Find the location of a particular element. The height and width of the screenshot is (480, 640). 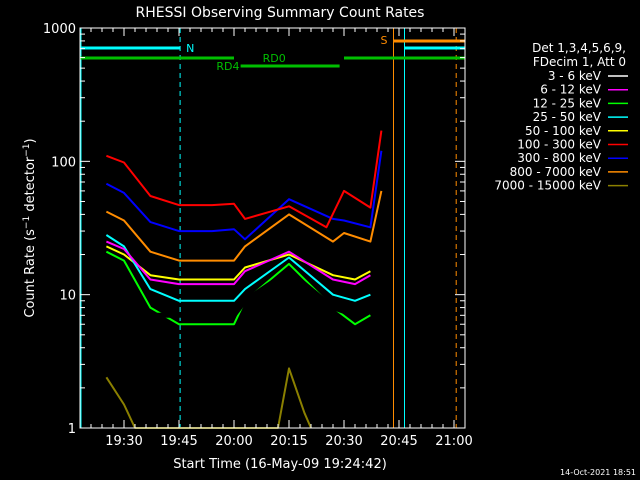

x-tick-label: 19:45 is located at coordinates (178, 441).